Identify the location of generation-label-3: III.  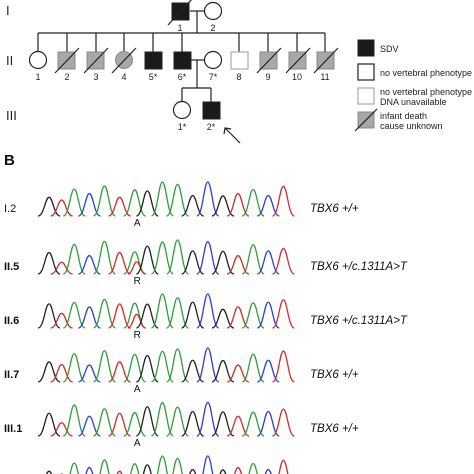
(11, 115).